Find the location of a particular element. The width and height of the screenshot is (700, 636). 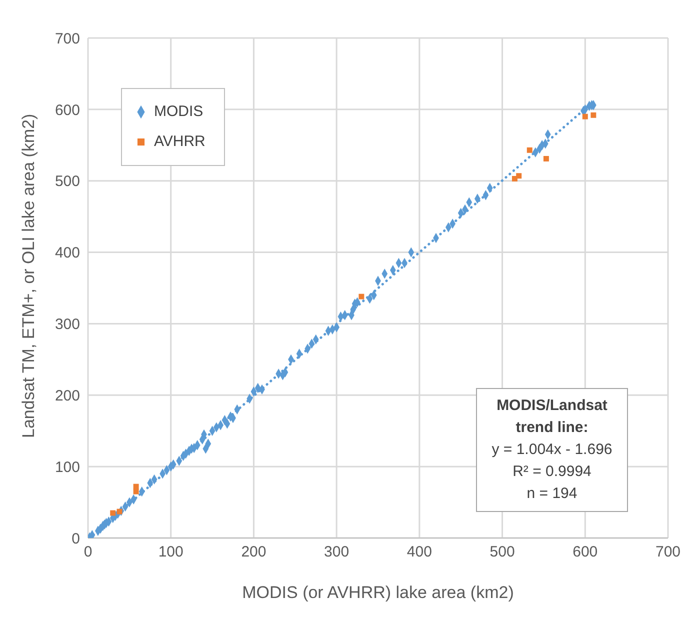

legend-label: MODIS is located at coordinates (179, 112).